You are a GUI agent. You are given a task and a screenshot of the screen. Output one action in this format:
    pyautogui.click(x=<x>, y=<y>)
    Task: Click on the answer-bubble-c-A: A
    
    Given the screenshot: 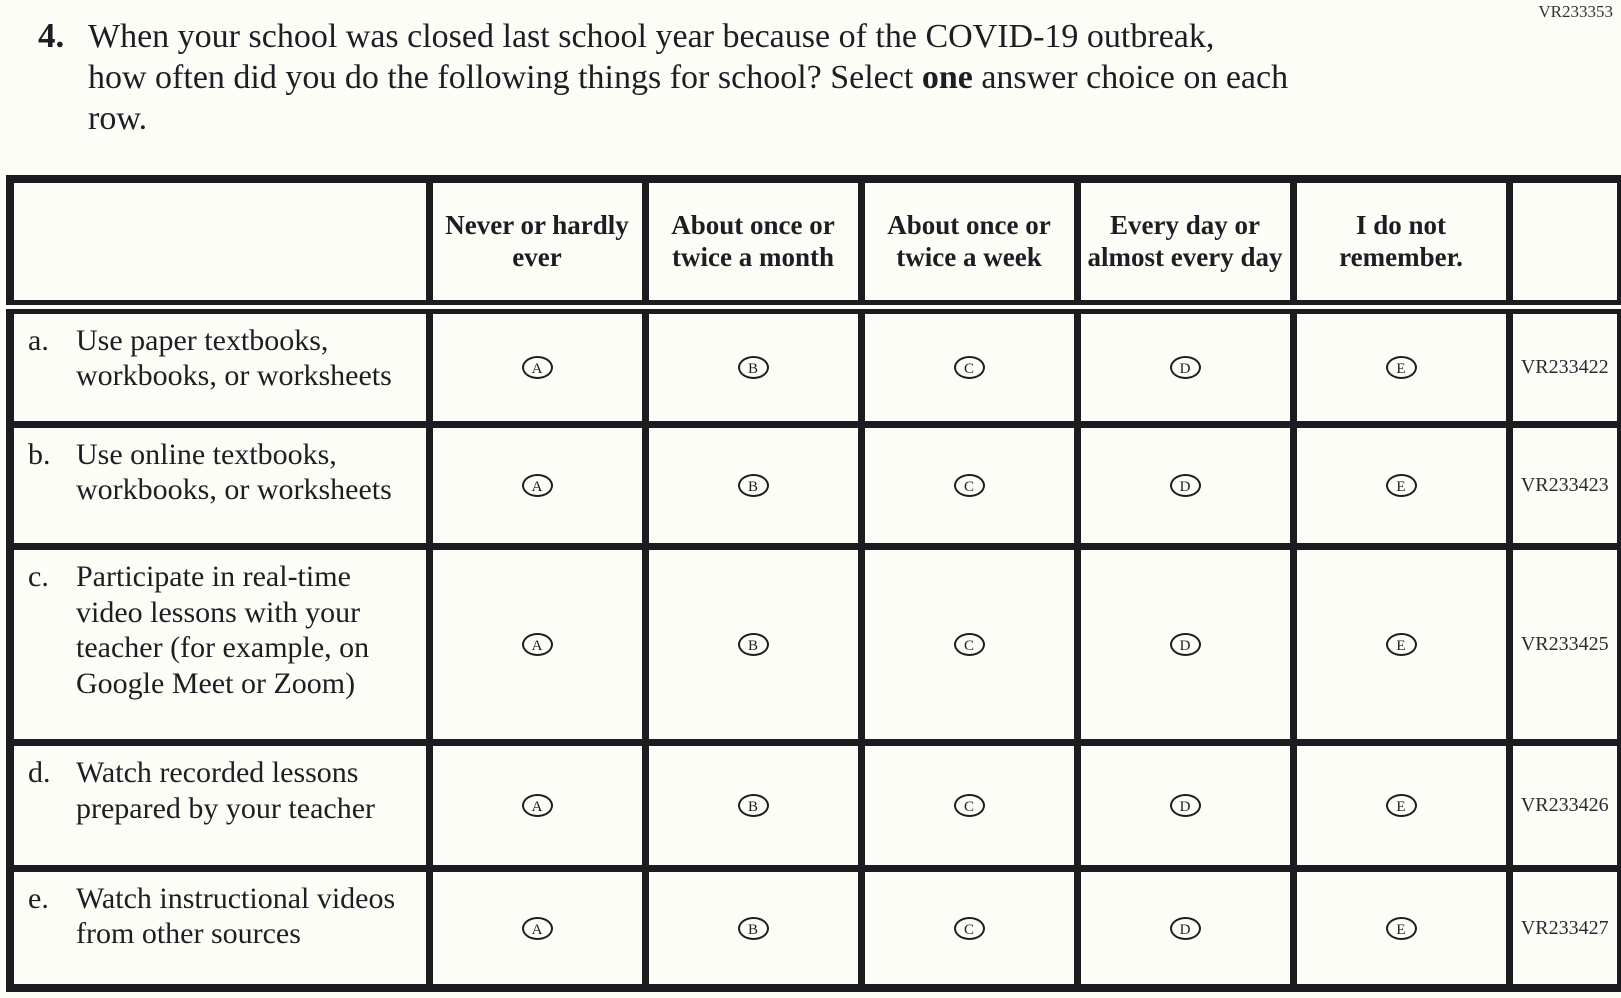 What is the action you would take?
    pyautogui.click(x=537, y=645)
    